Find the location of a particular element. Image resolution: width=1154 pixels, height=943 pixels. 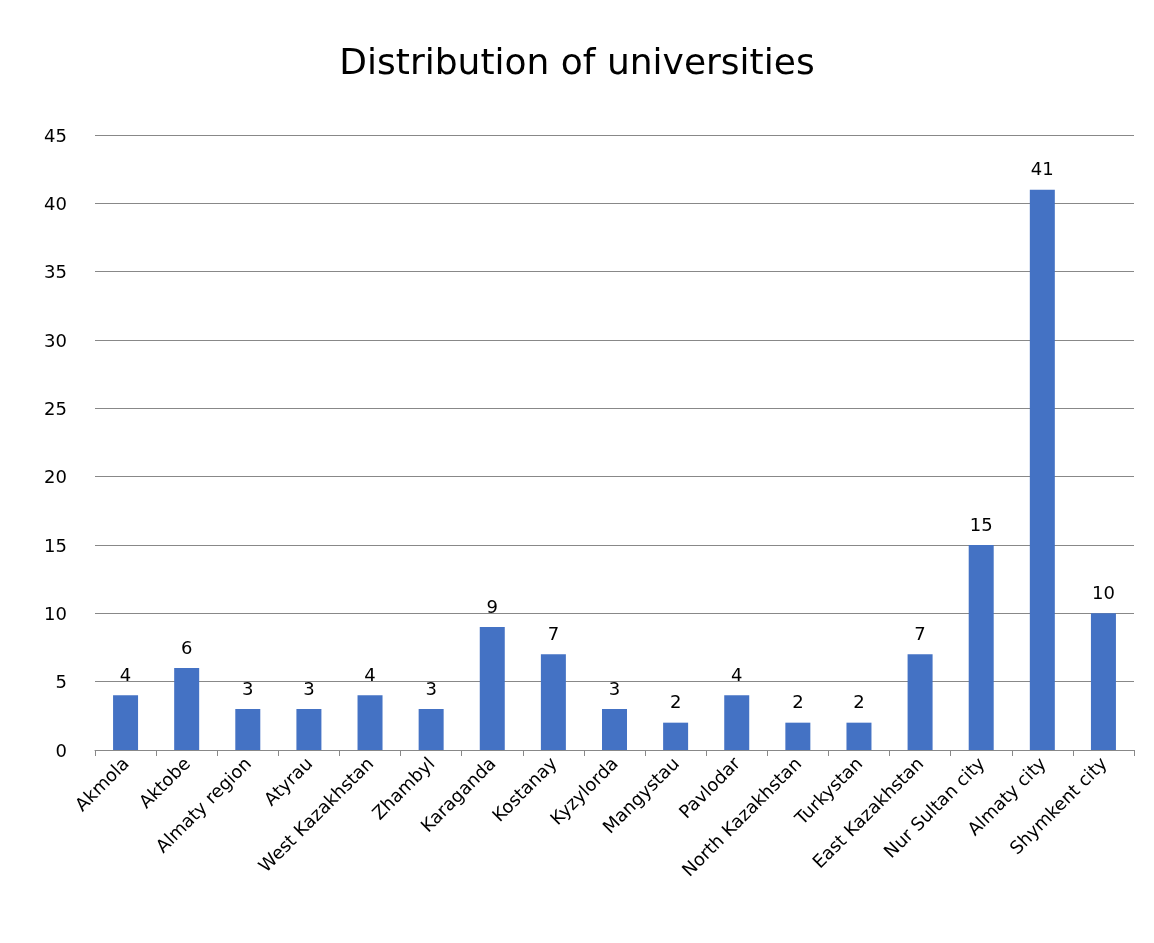

data-label: 9 is located at coordinates (492, 606).